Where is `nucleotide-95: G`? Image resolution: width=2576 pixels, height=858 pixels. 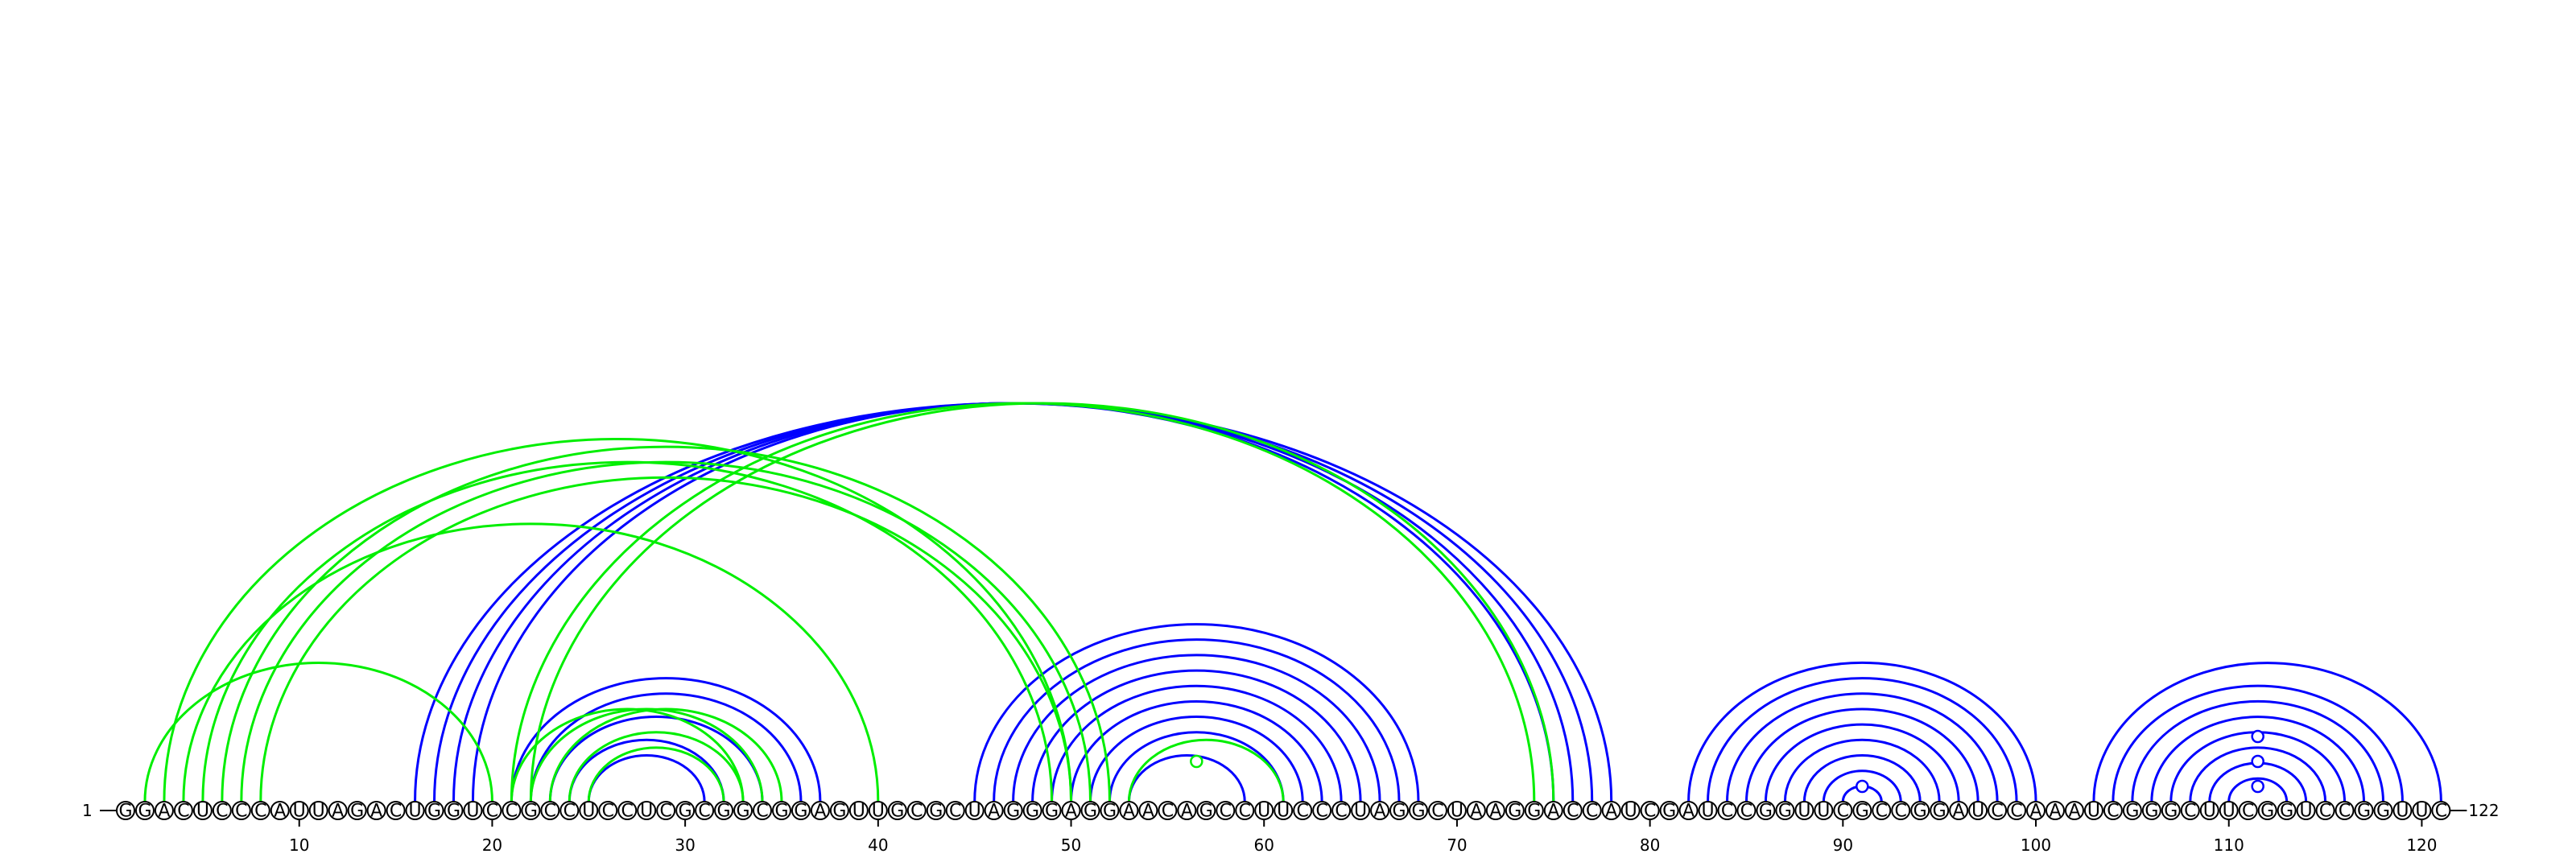 nucleotide-95: G is located at coordinates (1940, 812).